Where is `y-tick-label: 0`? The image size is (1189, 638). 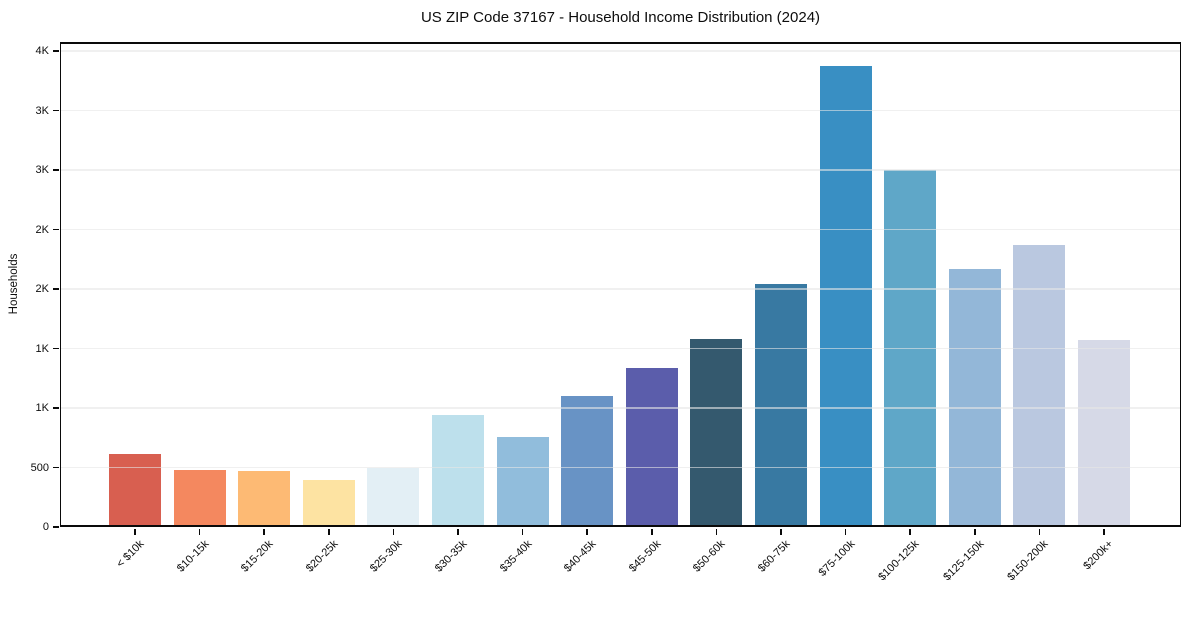 y-tick-label: 0 is located at coordinates (45, 527).